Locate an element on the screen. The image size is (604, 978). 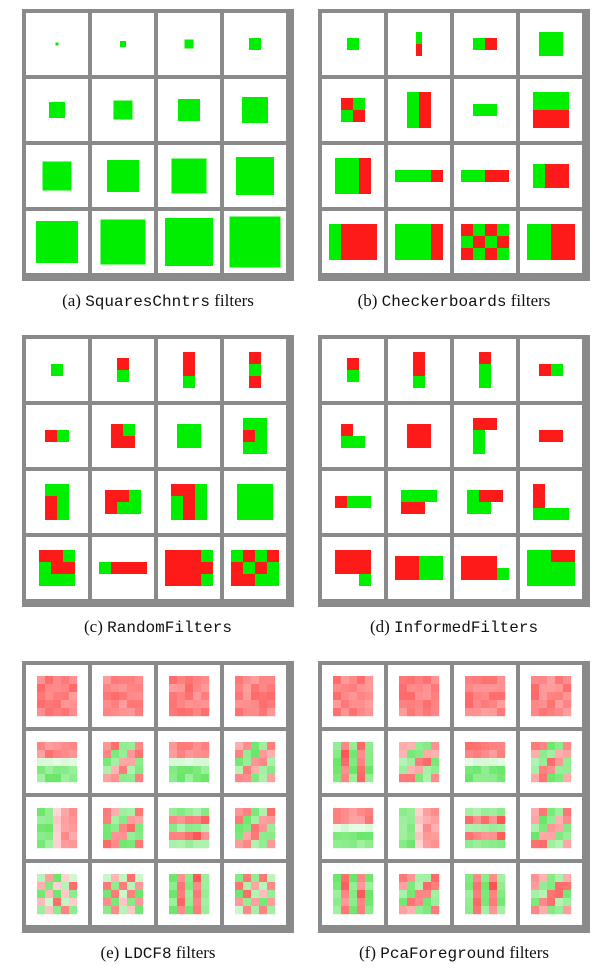
panel-label: (e) is located at coordinates (110, 952).